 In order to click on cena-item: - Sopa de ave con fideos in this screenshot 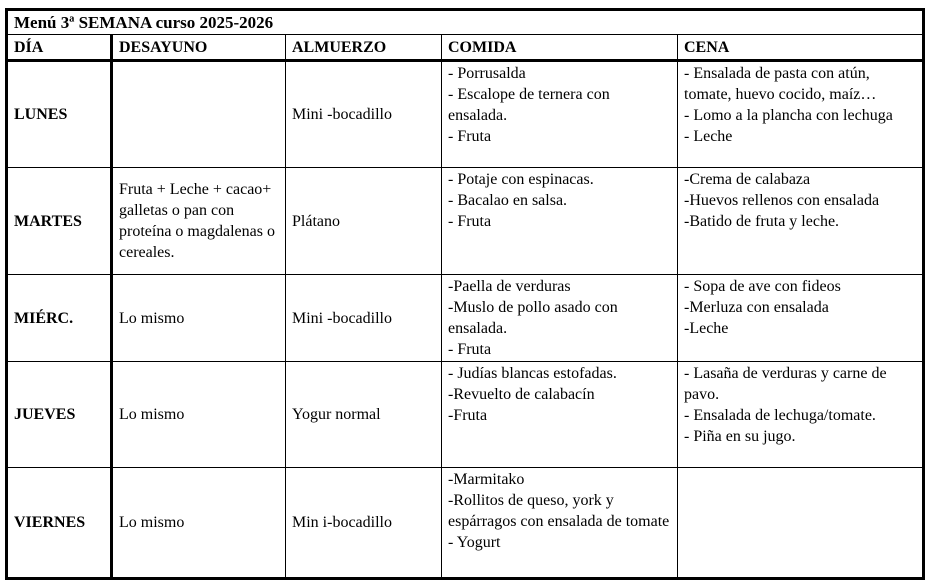, I will do `click(762, 286)`.